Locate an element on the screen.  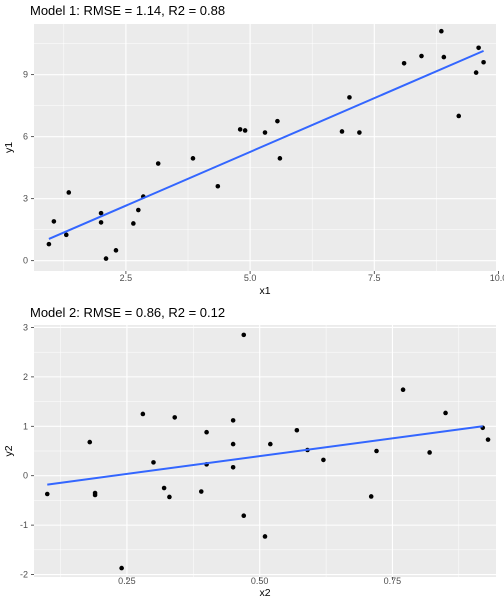
x-tick-label: 0.50 is located at coordinates (260, 581).